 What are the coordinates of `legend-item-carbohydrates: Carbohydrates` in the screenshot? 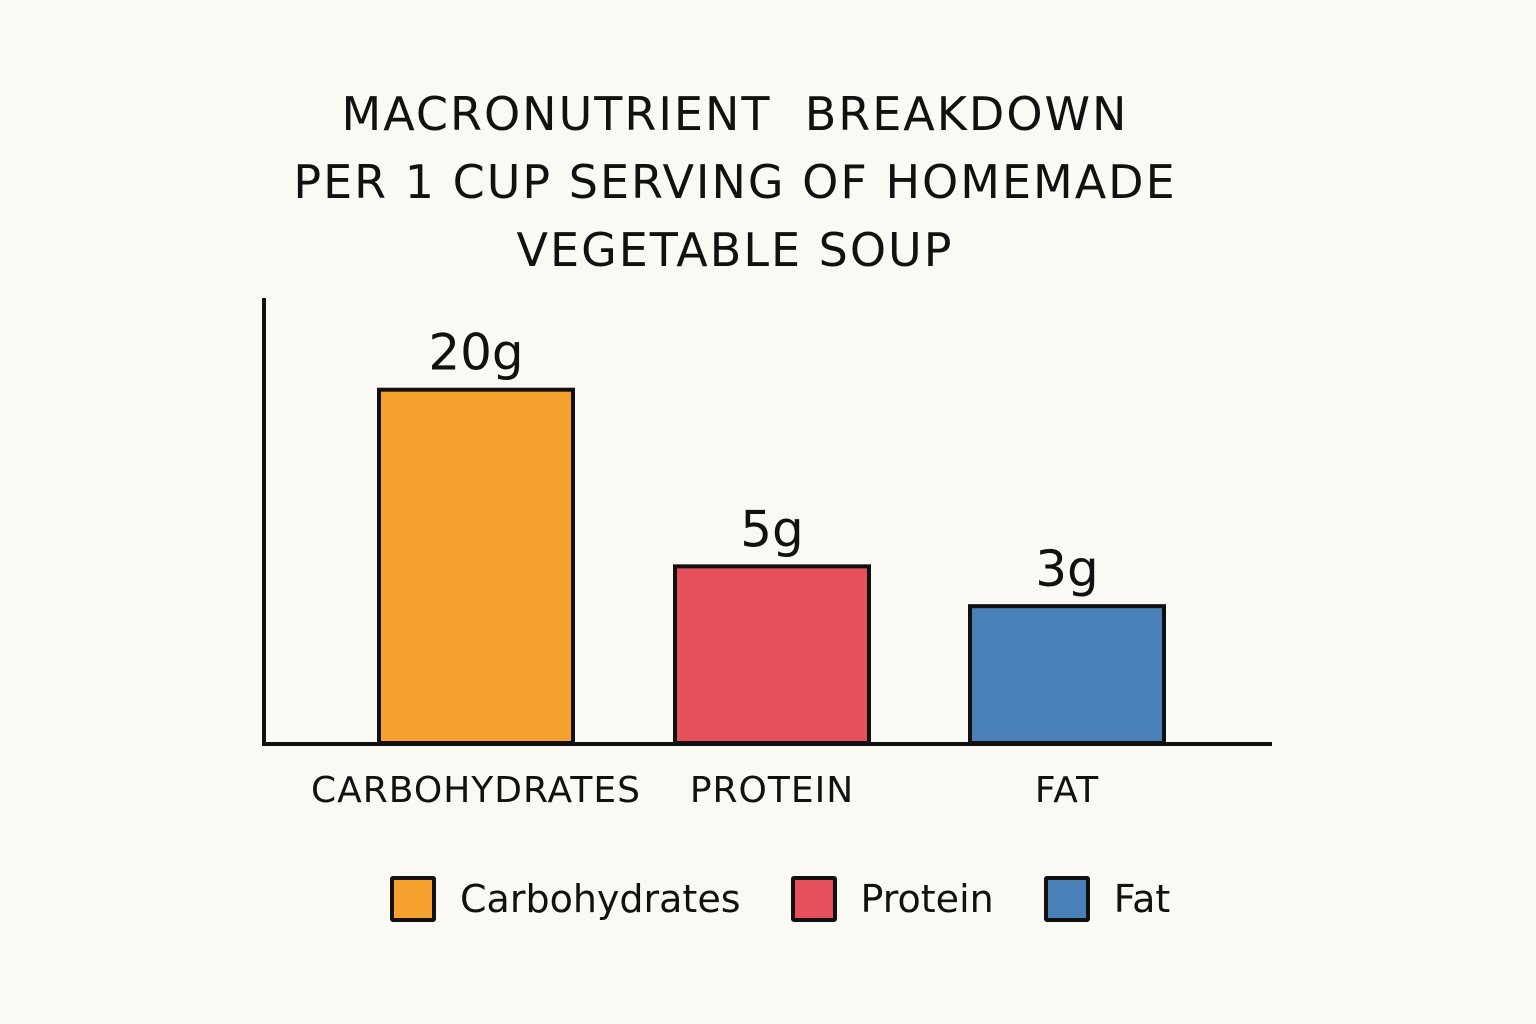 It's located at (565, 899).